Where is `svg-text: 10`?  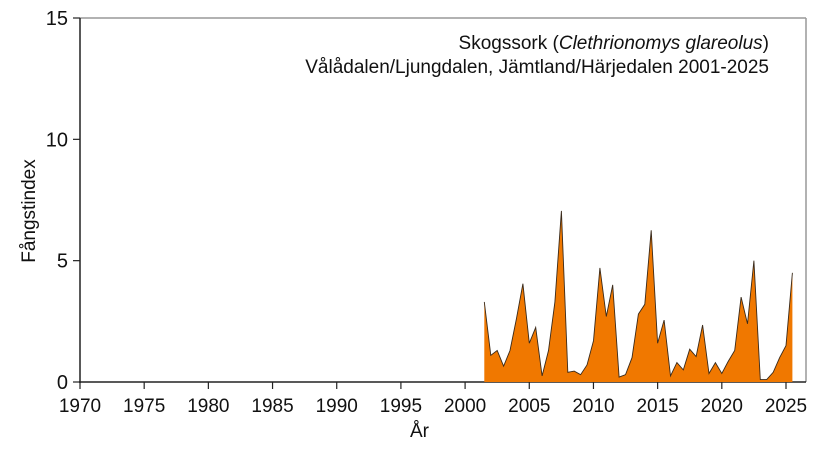 svg-text: 10 is located at coordinates (57, 140).